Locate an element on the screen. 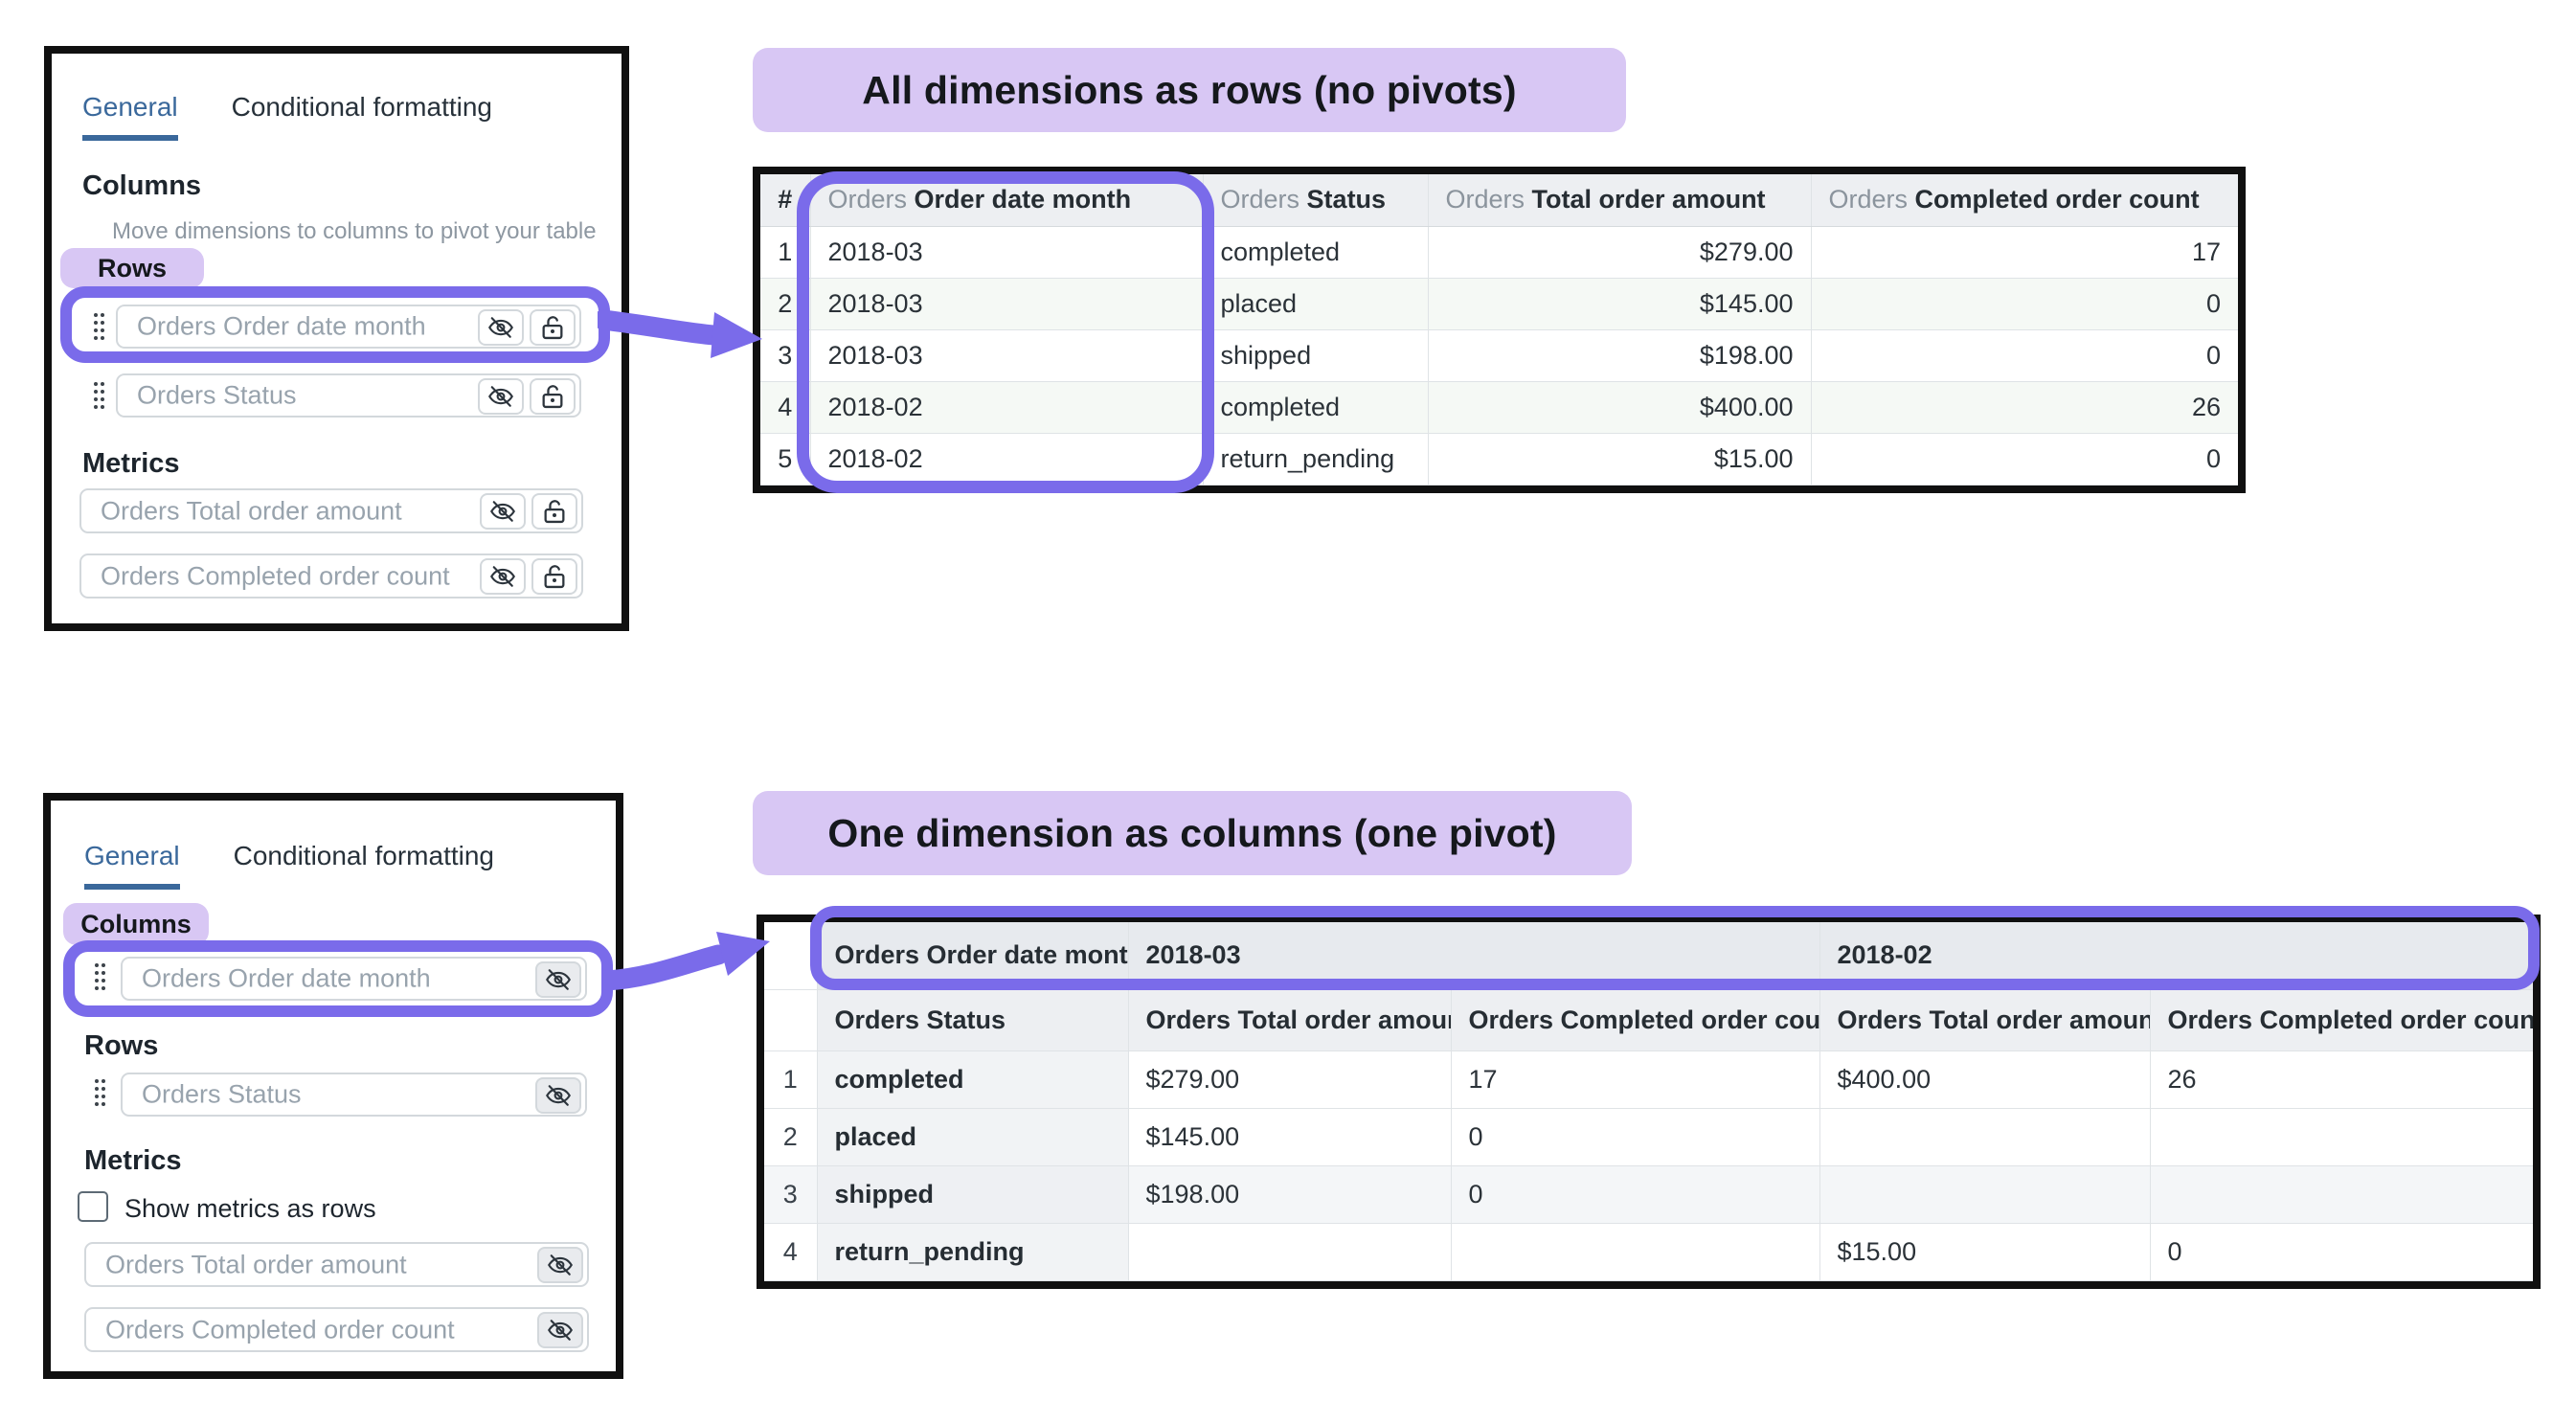 The width and height of the screenshot is (2576, 1423). pivot-value-2018-03: 2018-03 is located at coordinates (1474, 956).